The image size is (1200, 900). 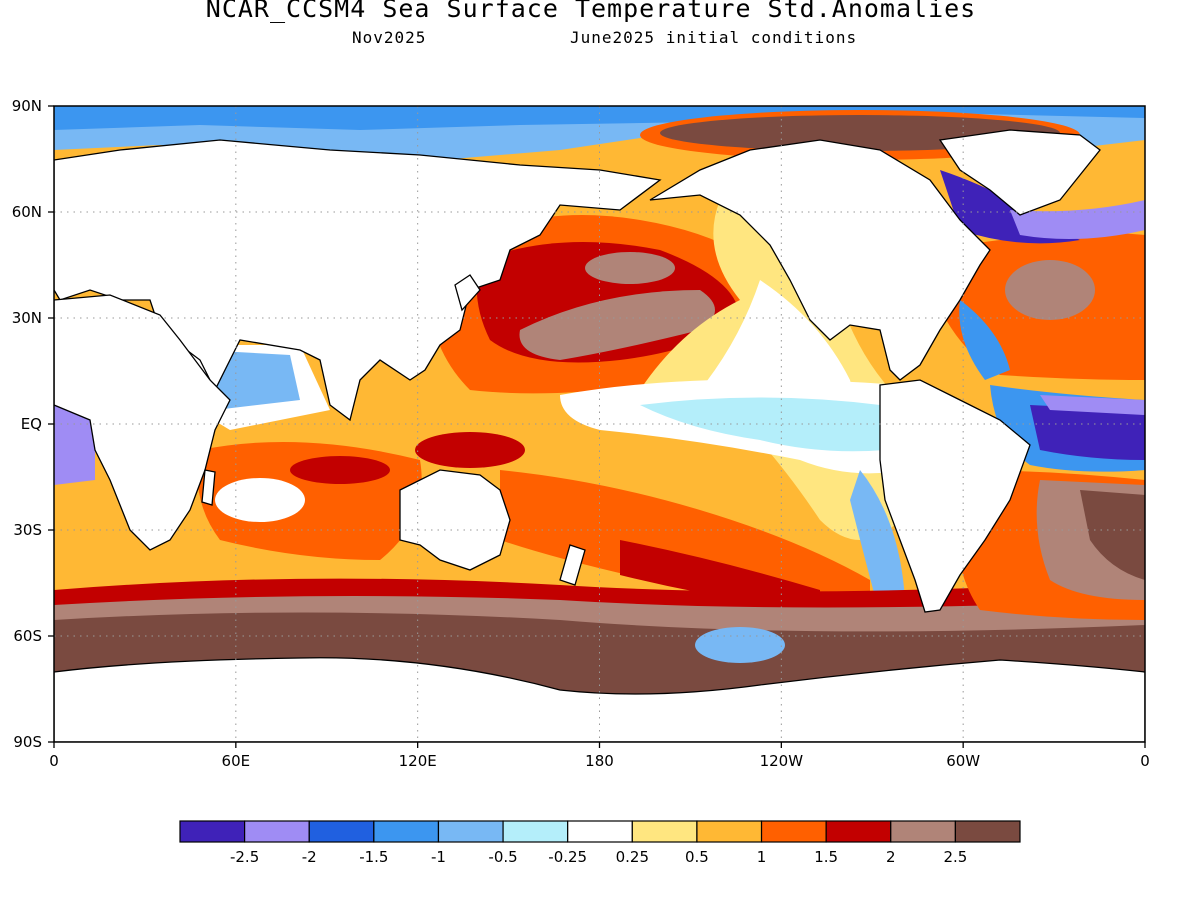 What do you see at coordinates (244, 857) in the screenshot?
I see `colorbar-level-label: -2.5` at bounding box center [244, 857].